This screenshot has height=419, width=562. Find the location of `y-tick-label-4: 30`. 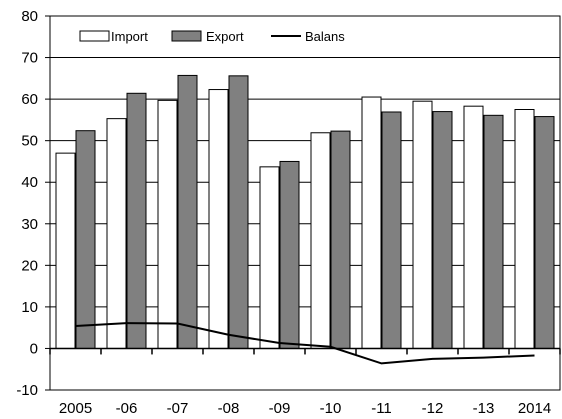

y-tick-label-4: 30 is located at coordinates (29, 224).